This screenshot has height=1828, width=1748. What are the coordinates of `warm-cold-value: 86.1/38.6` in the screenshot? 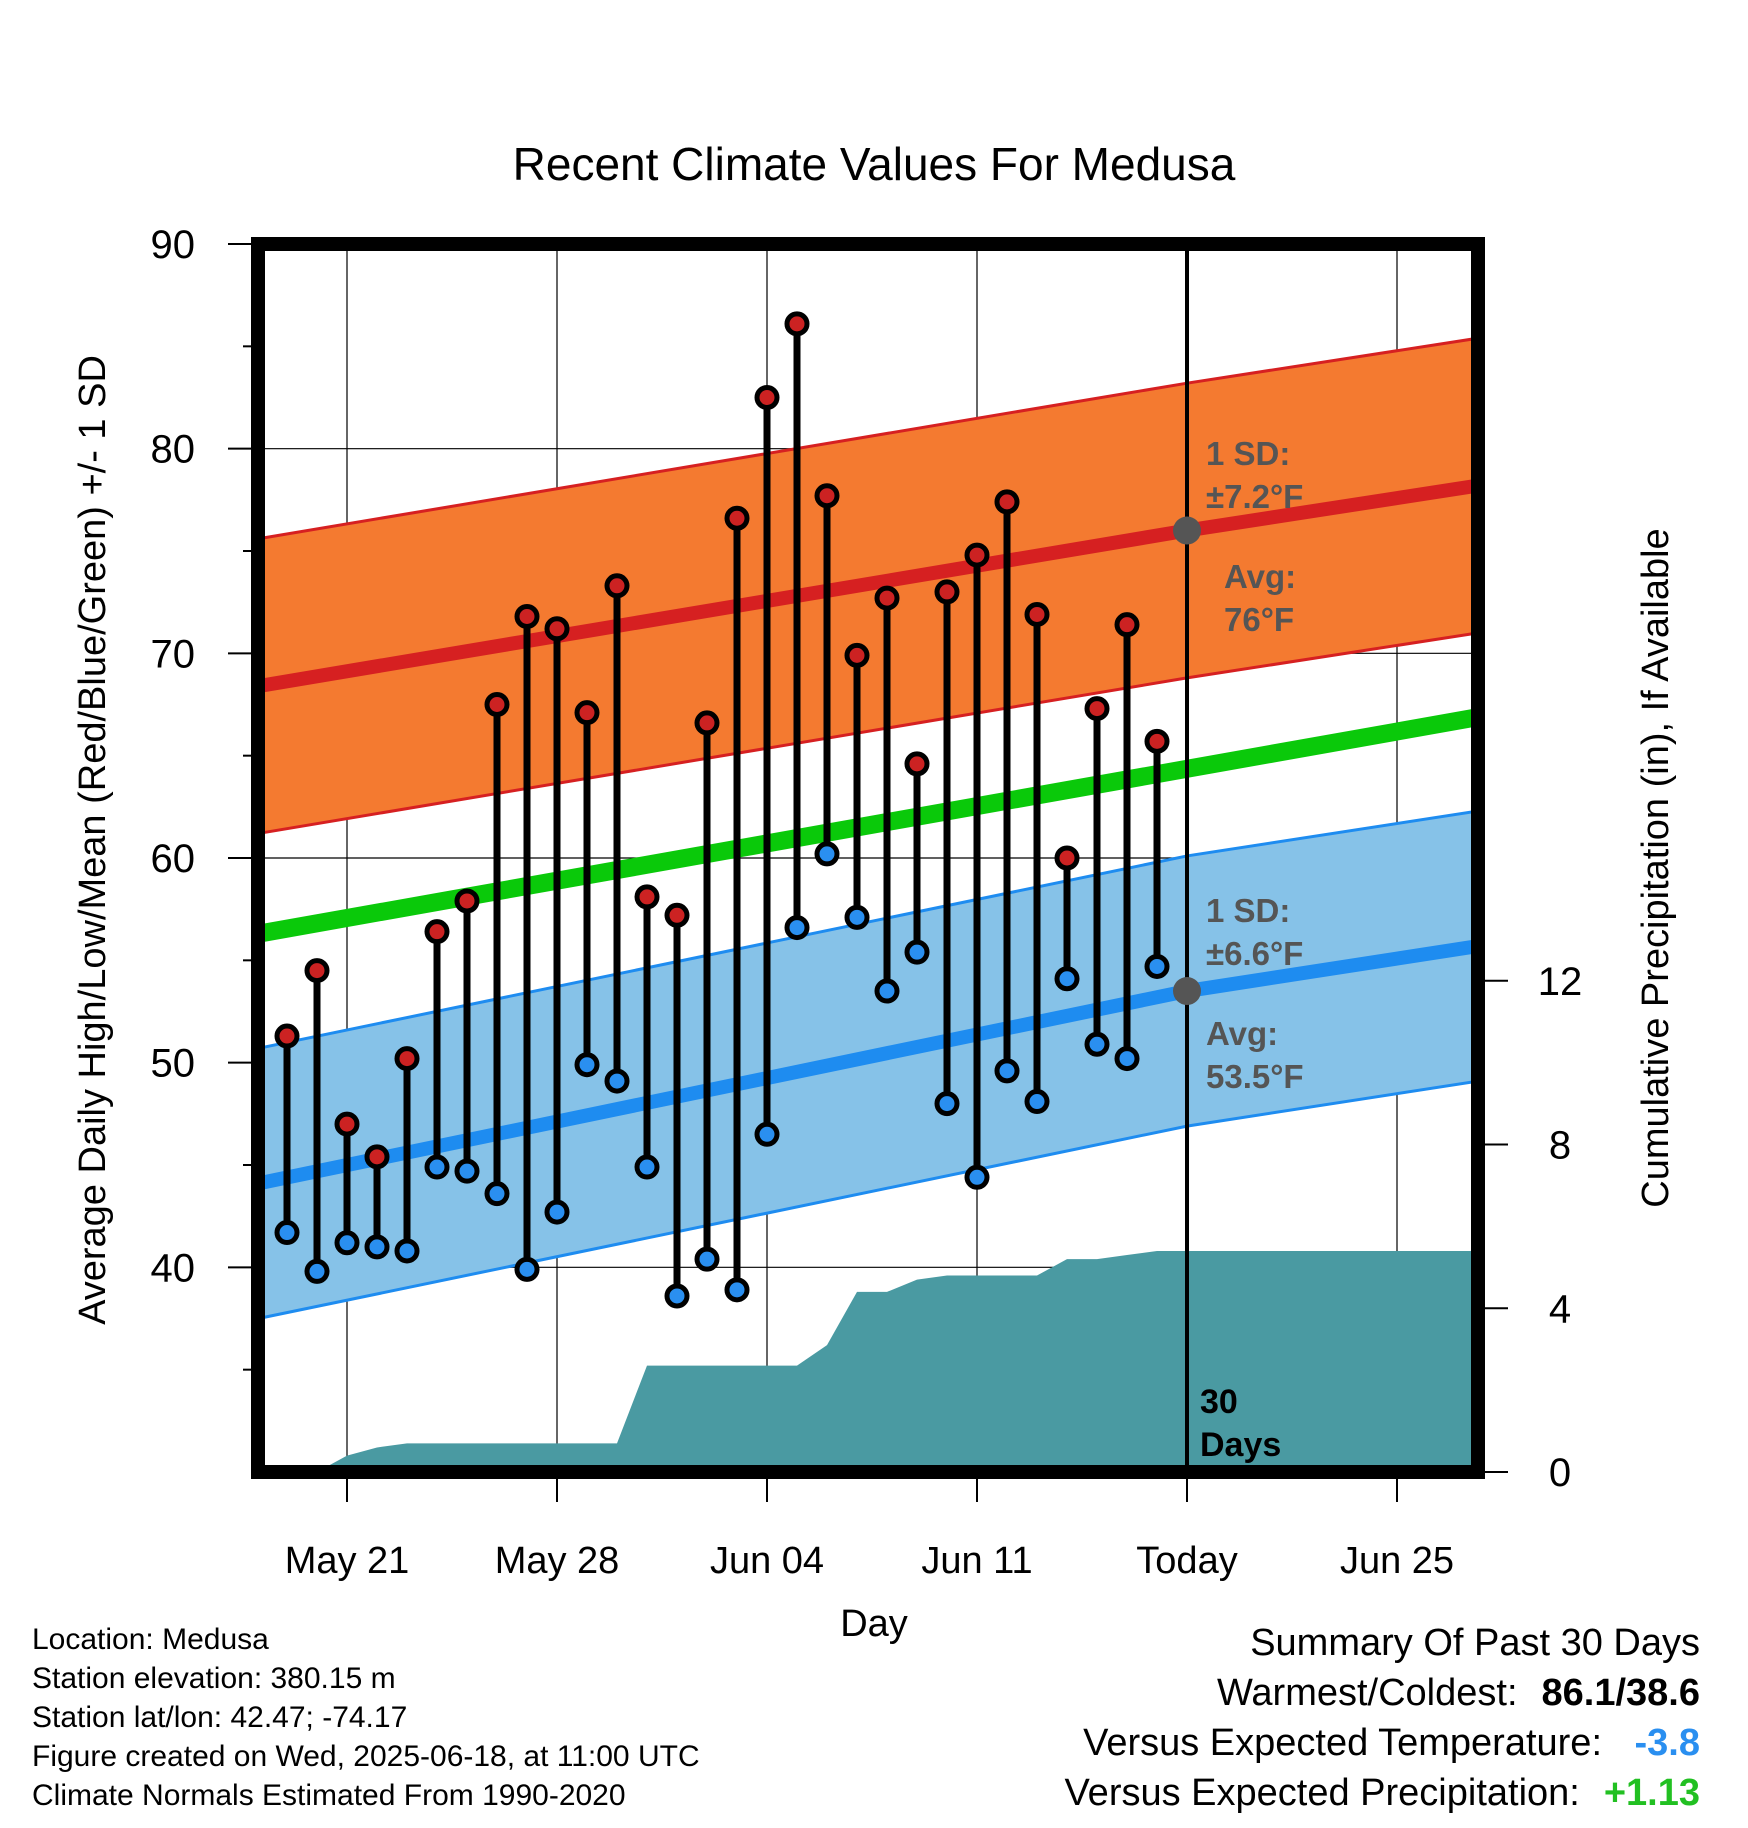 It's located at (1620, 1693).